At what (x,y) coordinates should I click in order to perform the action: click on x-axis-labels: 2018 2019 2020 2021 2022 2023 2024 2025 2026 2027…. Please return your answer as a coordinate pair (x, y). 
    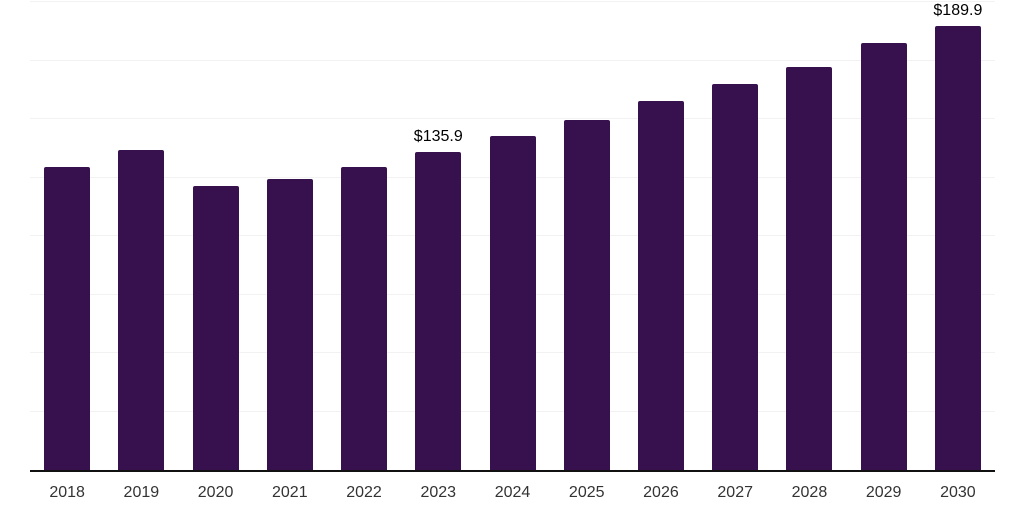
    Looking at the image, I should click on (512, 494).